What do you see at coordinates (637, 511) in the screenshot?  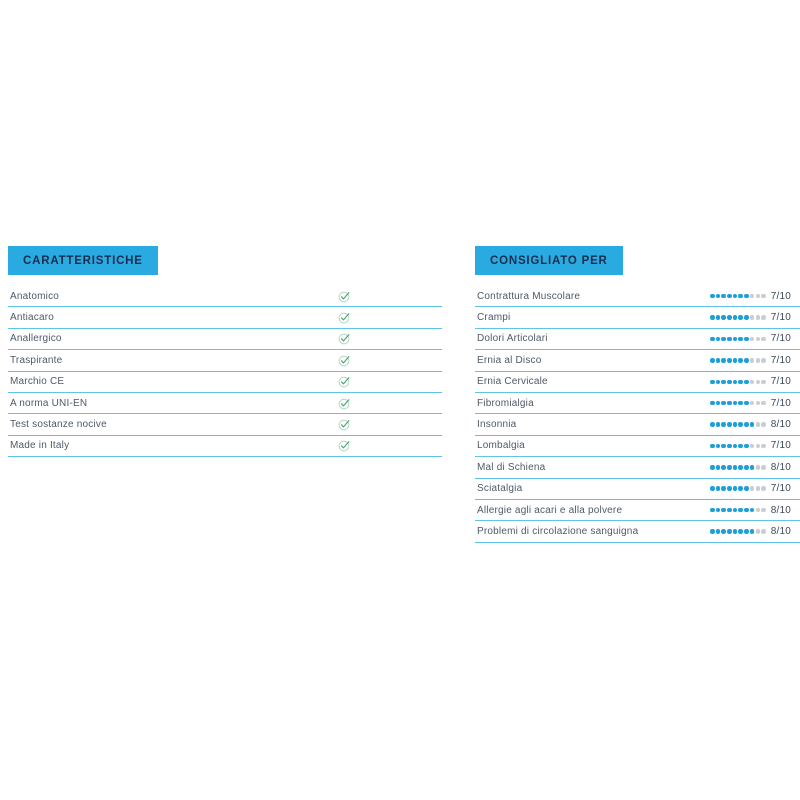 I see `recommendation-row: Allergie agli acari e alla polvere 8/10` at bounding box center [637, 511].